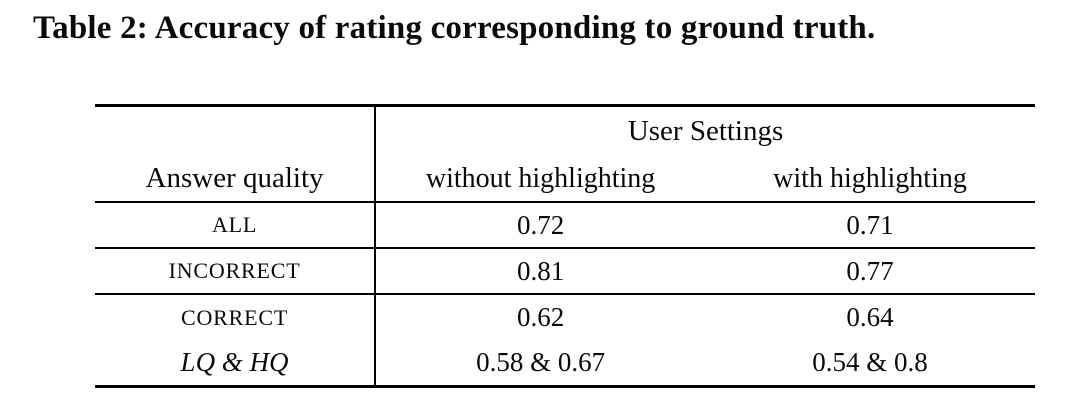  What do you see at coordinates (565, 130) in the screenshot?
I see `group-header-row: User Settings` at bounding box center [565, 130].